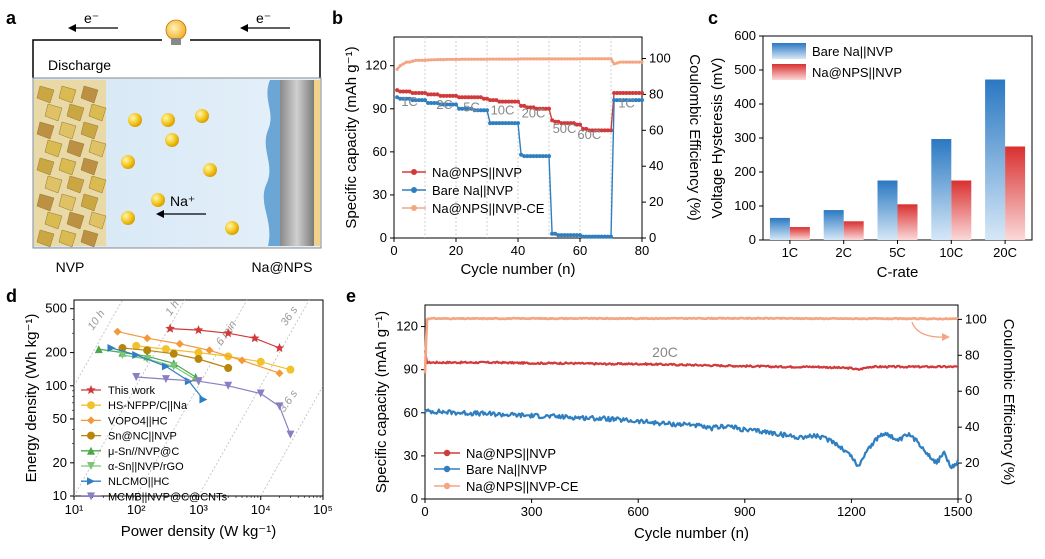 The height and width of the screenshot is (559, 1045). I want to click on legend-label: HS-NFPP/C||Na, so click(148, 406).